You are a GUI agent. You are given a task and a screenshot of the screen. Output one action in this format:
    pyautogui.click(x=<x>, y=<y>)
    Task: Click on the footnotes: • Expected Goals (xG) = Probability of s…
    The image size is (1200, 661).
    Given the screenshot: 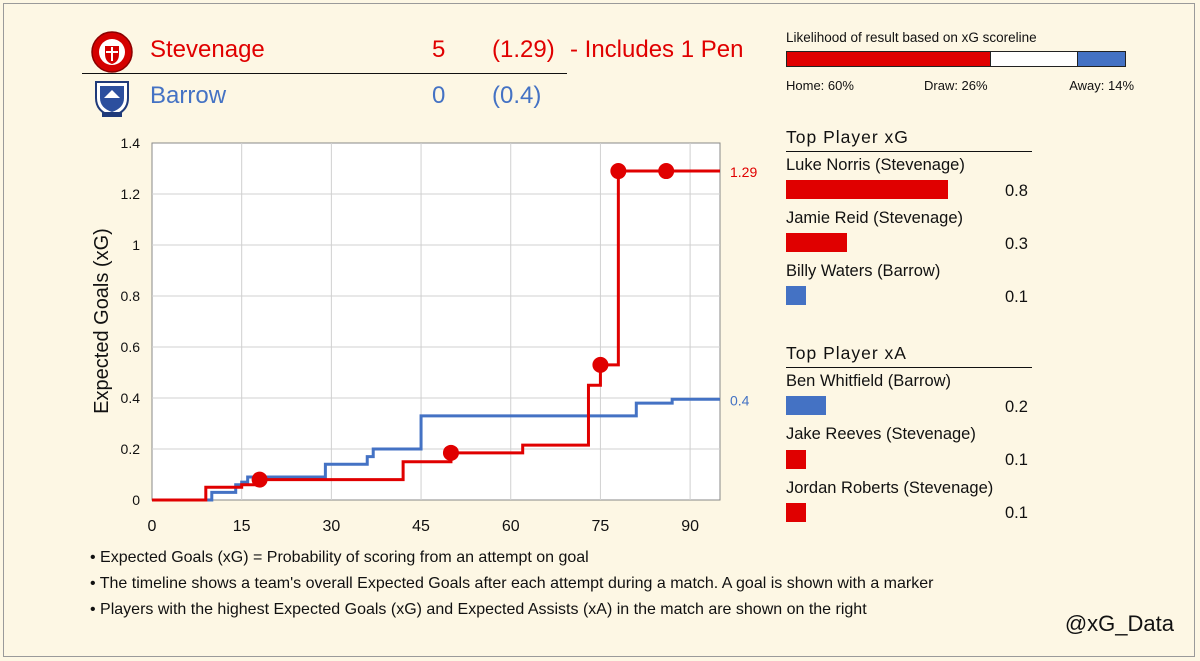 What is the action you would take?
    pyautogui.click(x=511, y=584)
    